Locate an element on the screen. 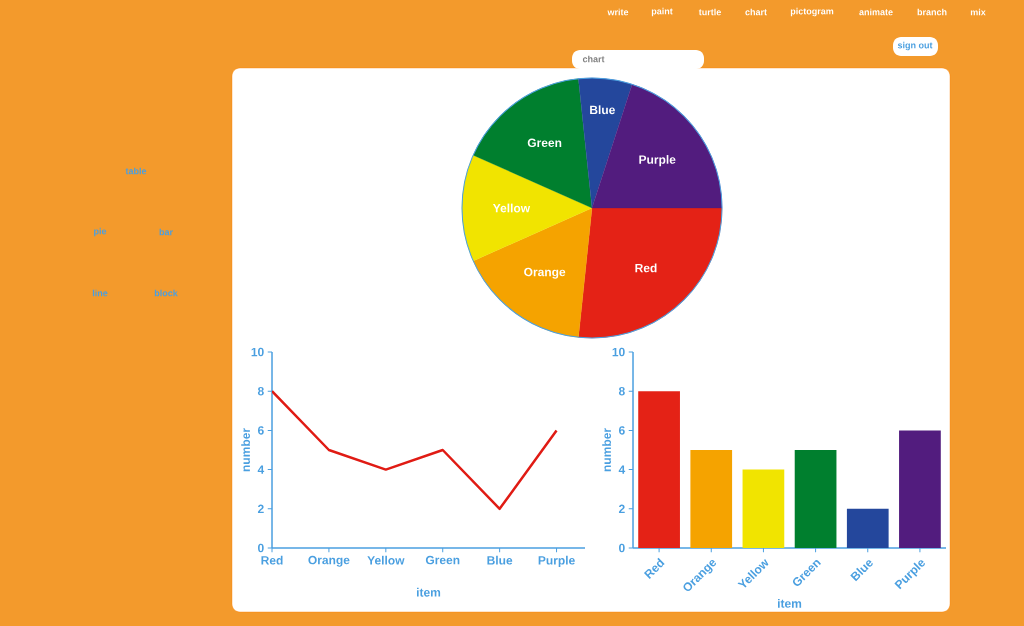 Image resolution: width=1024 pixels, height=626 pixels. x-tick-label: Orange is located at coordinates (329, 561).